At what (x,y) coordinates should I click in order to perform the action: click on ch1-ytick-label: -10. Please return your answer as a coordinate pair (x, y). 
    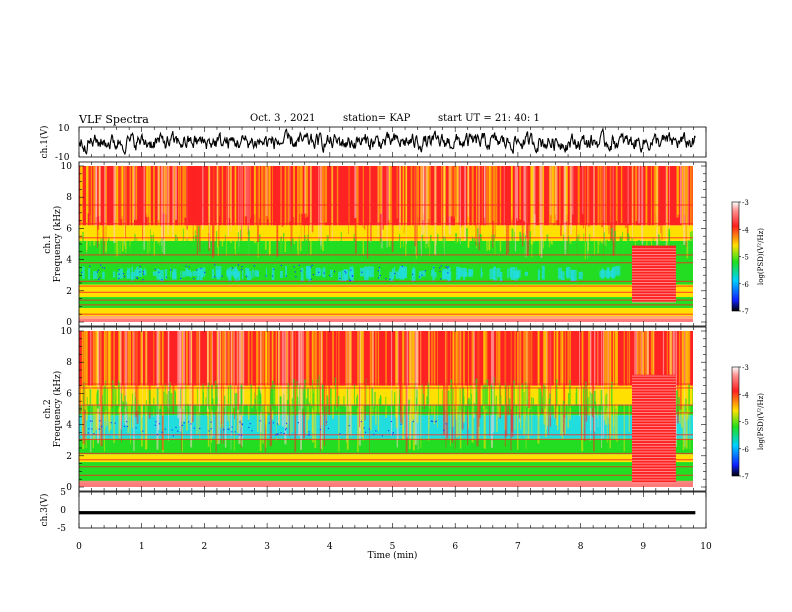
    Looking at the image, I should click on (62, 158).